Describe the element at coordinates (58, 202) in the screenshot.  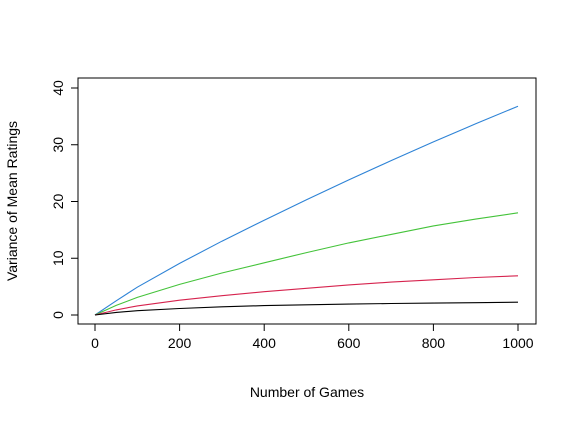
I see `y-tick-label: 20` at that location.